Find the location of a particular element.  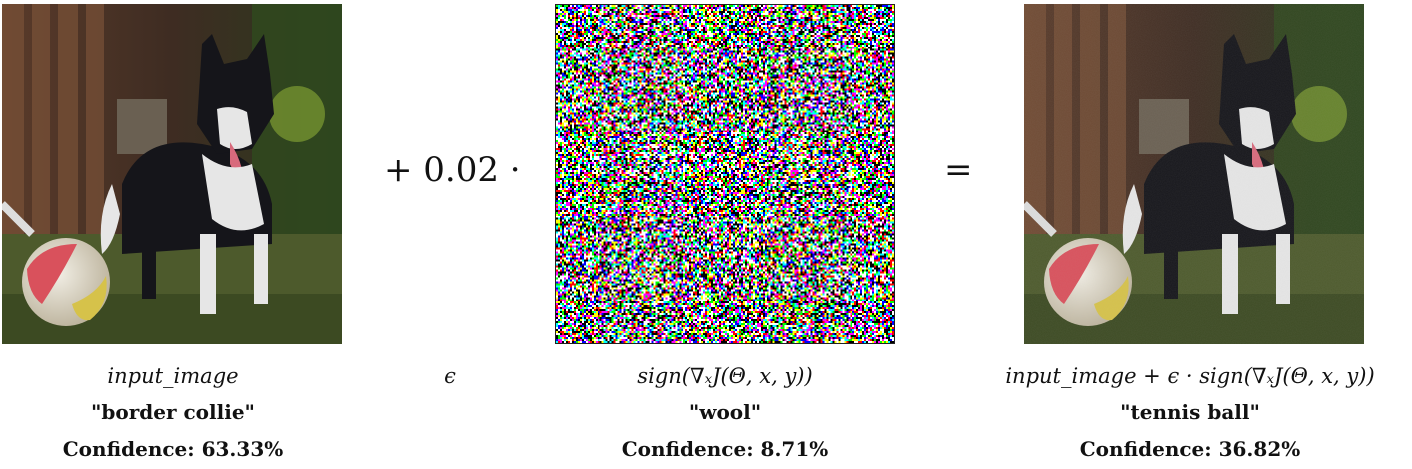

input-image-expression: input_image is located at coordinates (173, 376).